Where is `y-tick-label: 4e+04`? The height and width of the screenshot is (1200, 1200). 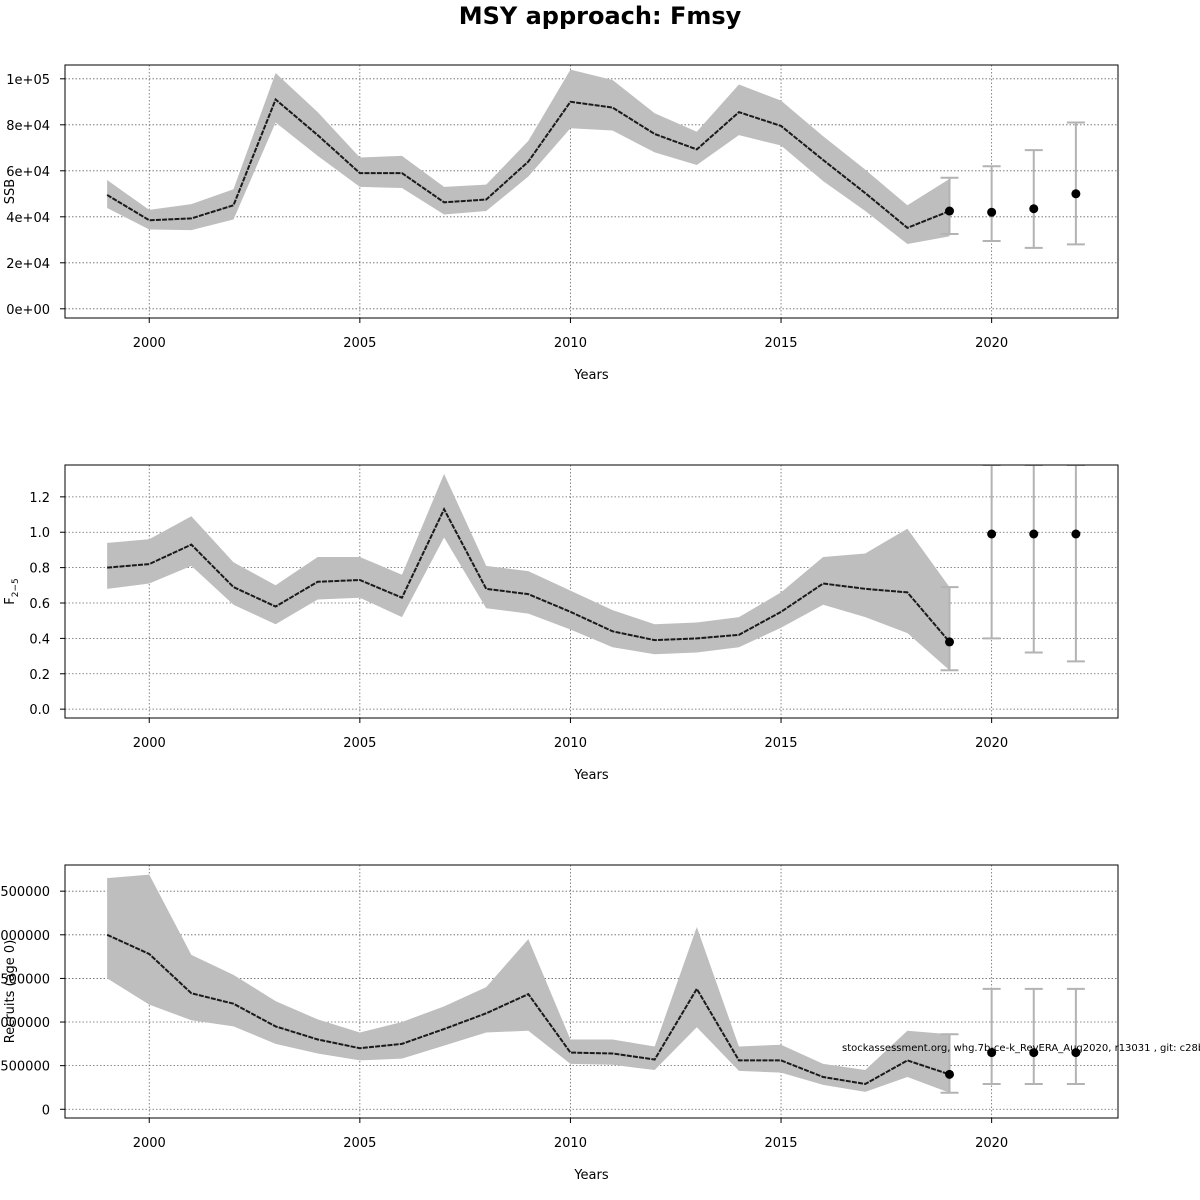
y-tick-label: 4e+04 is located at coordinates (28, 218).